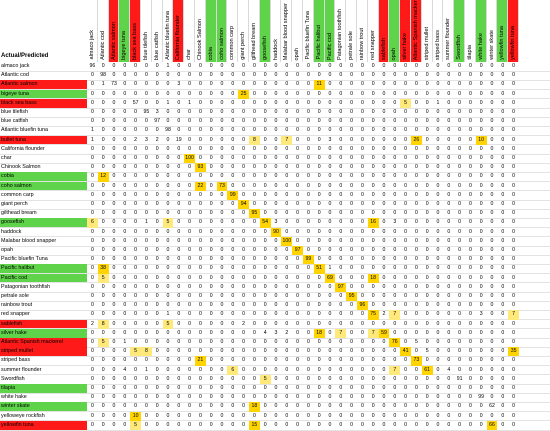 The image size is (550, 431). Describe the element at coordinates (189, 54) in the screenshot. I see `col-header-label: char` at that location.